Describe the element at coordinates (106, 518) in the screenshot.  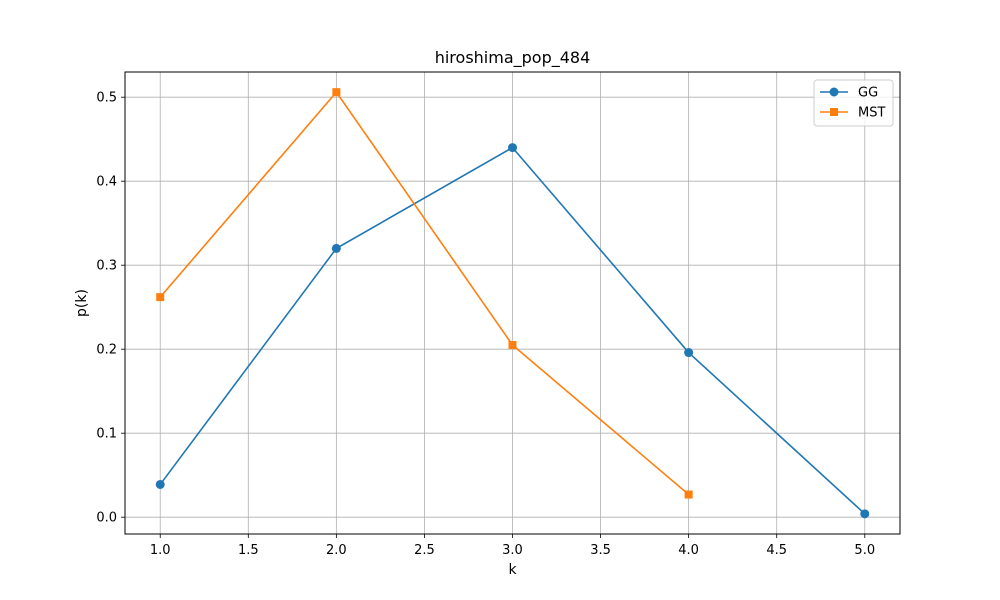
I see `y-tick-label: 0.0` at that location.